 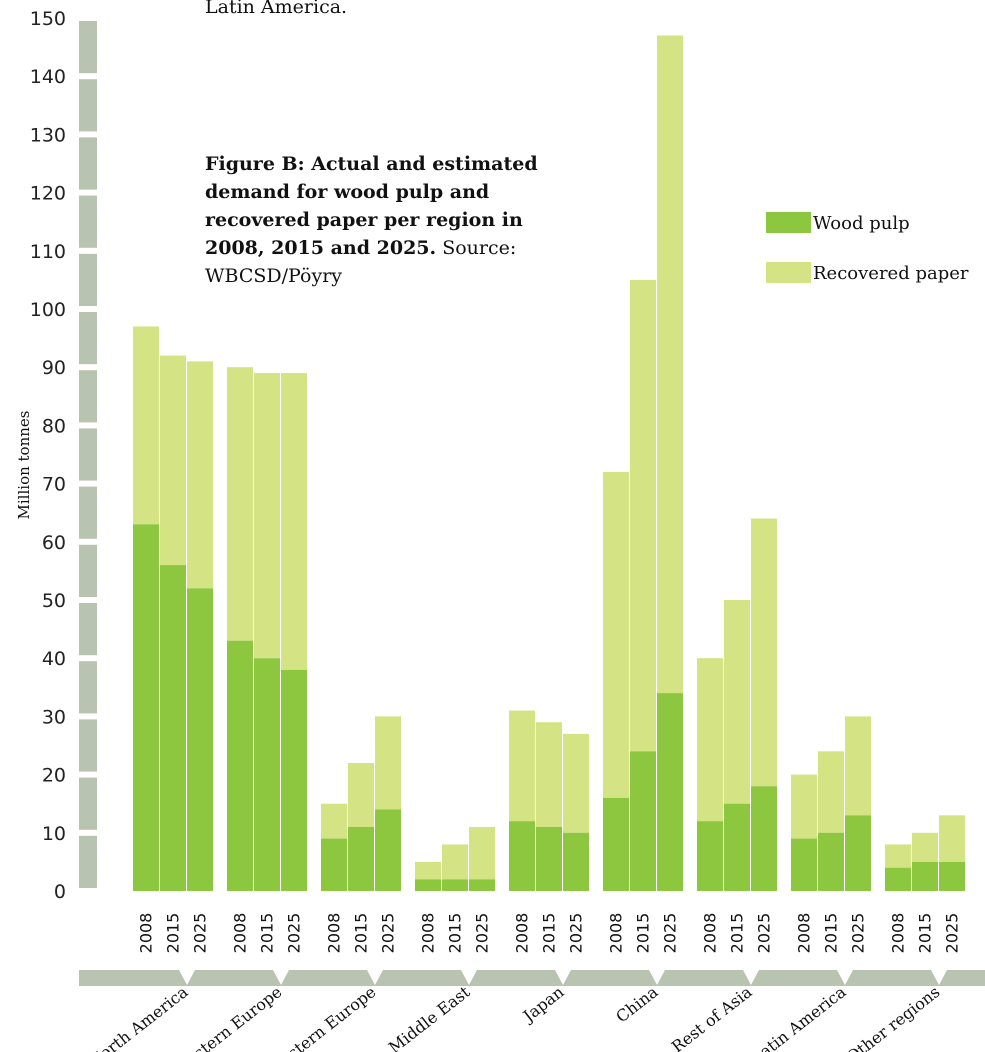 What do you see at coordinates (48, 194) in the screenshot?
I see `y-tick-label: 120` at bounding box center [48, 194].